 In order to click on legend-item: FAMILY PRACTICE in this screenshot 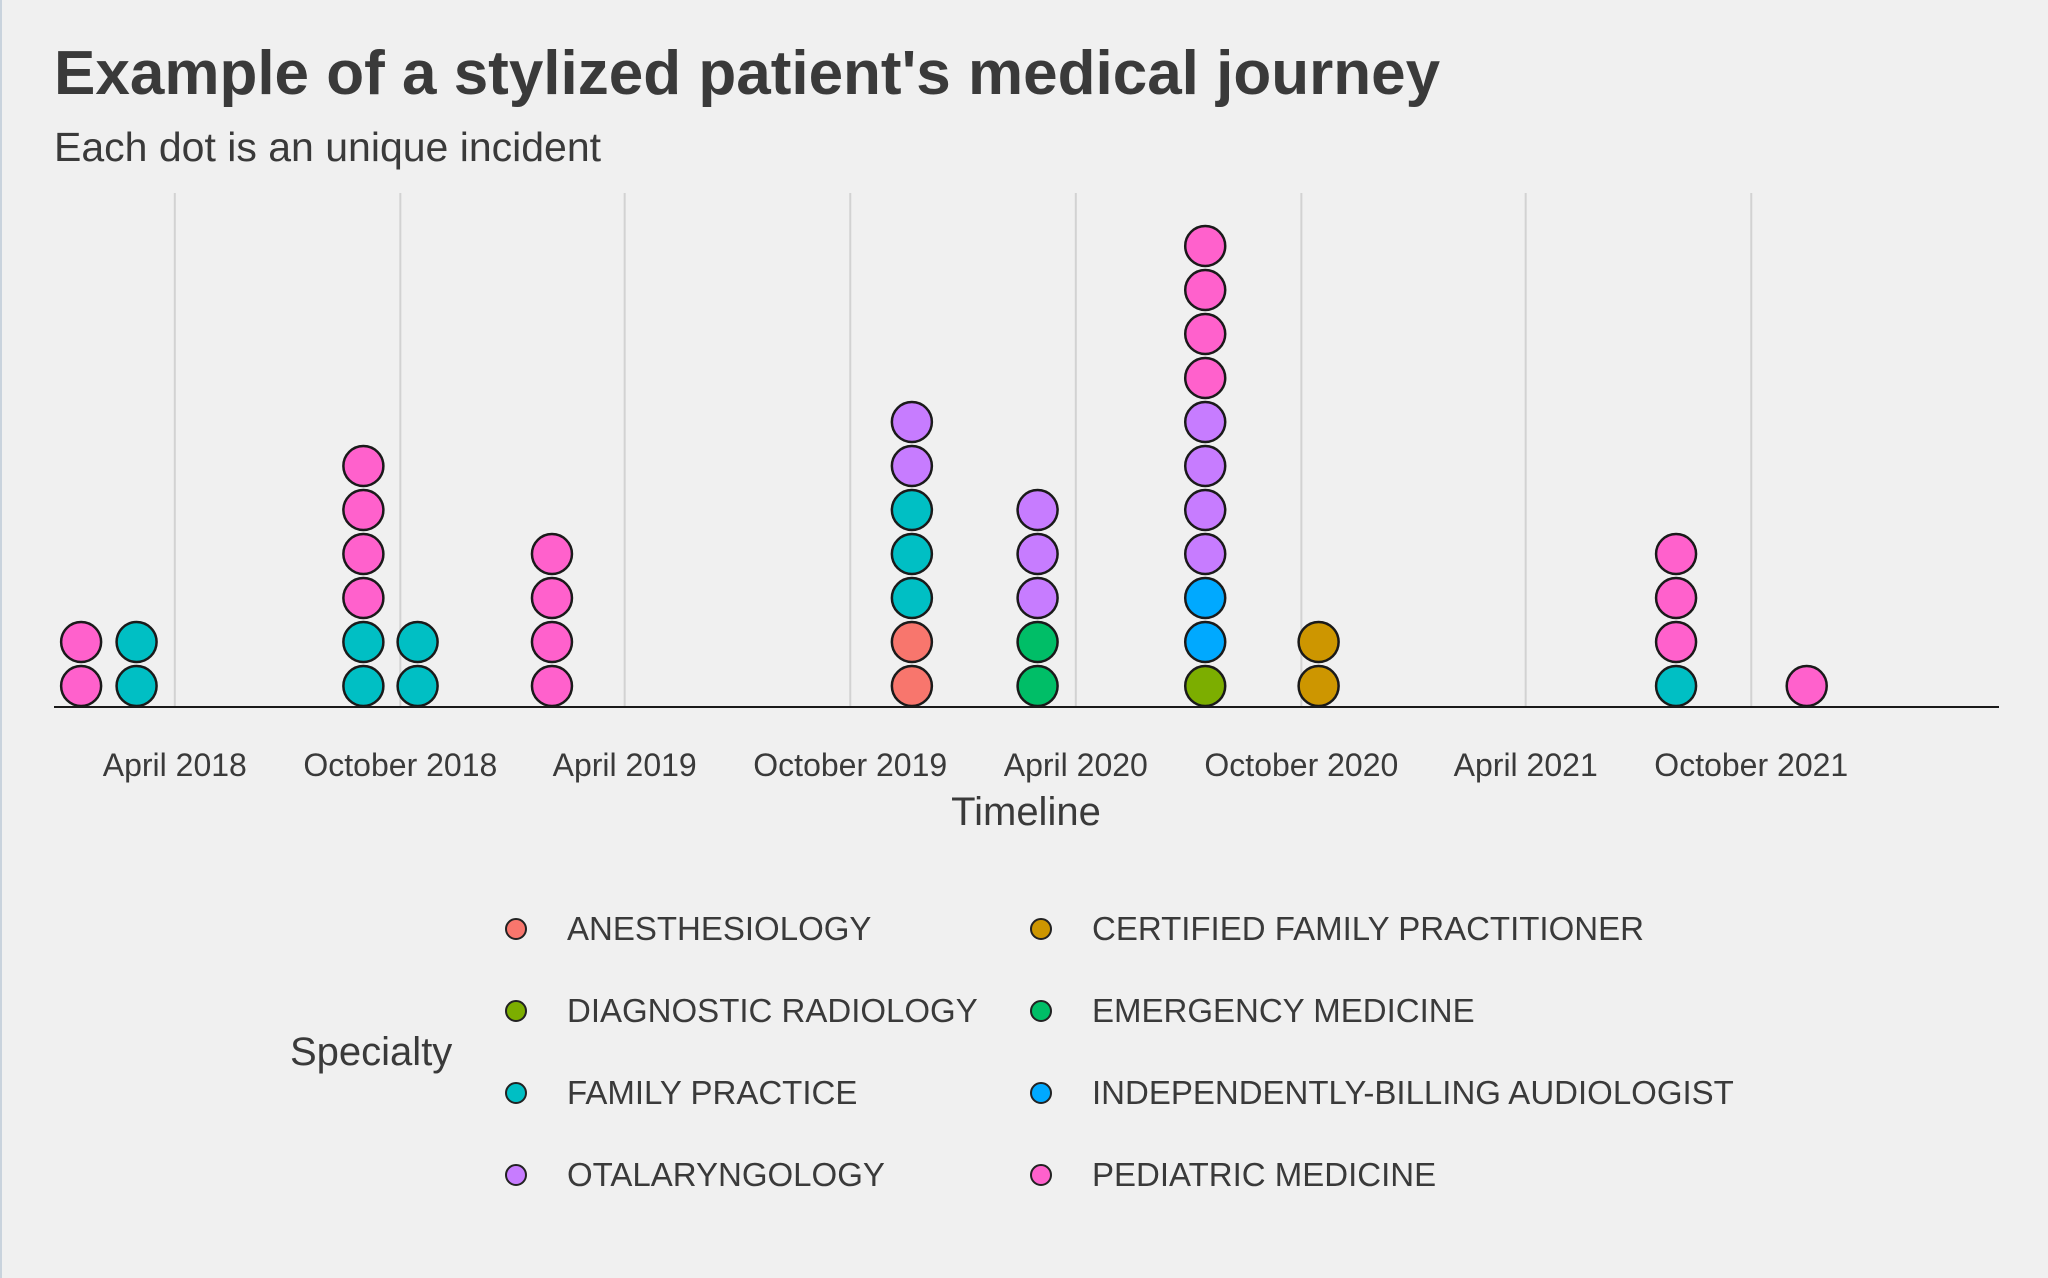, I will do `click(681, 1093)`.